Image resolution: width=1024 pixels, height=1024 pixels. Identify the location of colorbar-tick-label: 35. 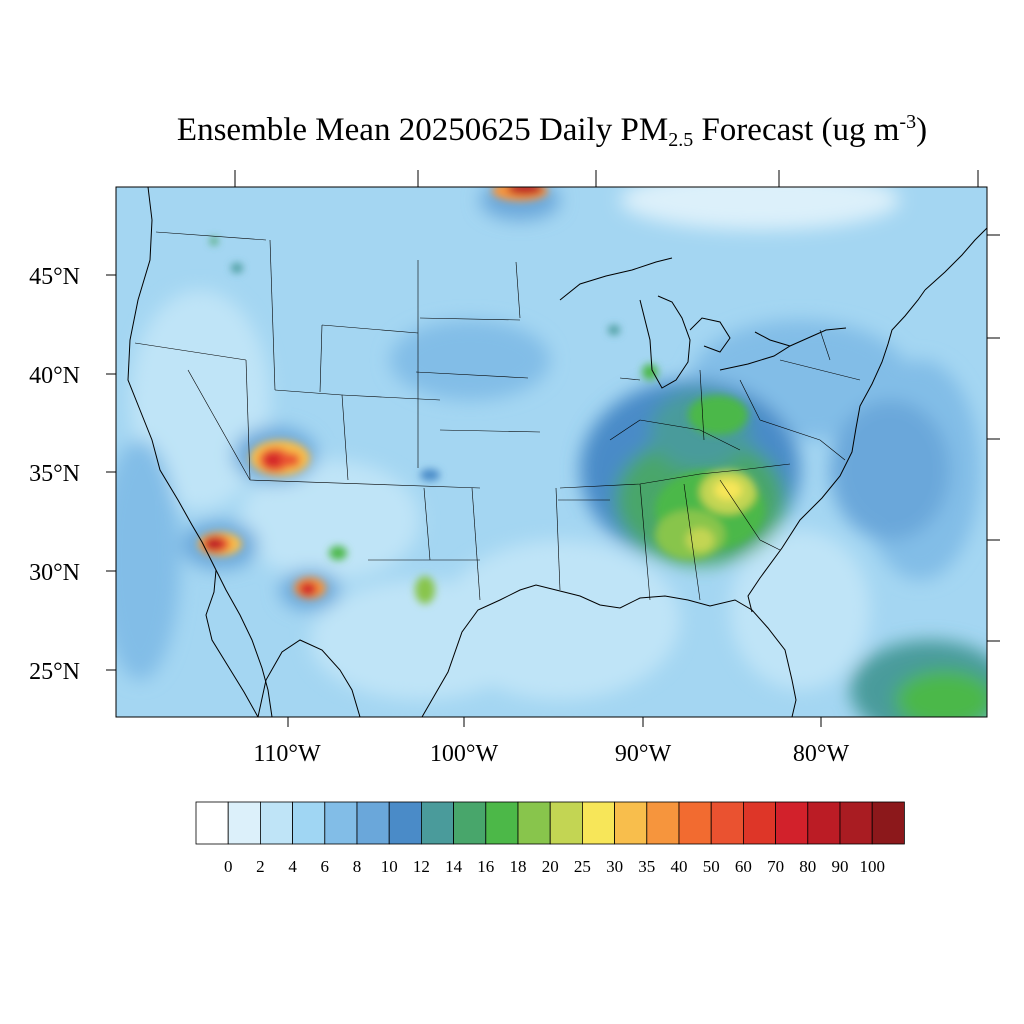
(646, 866).